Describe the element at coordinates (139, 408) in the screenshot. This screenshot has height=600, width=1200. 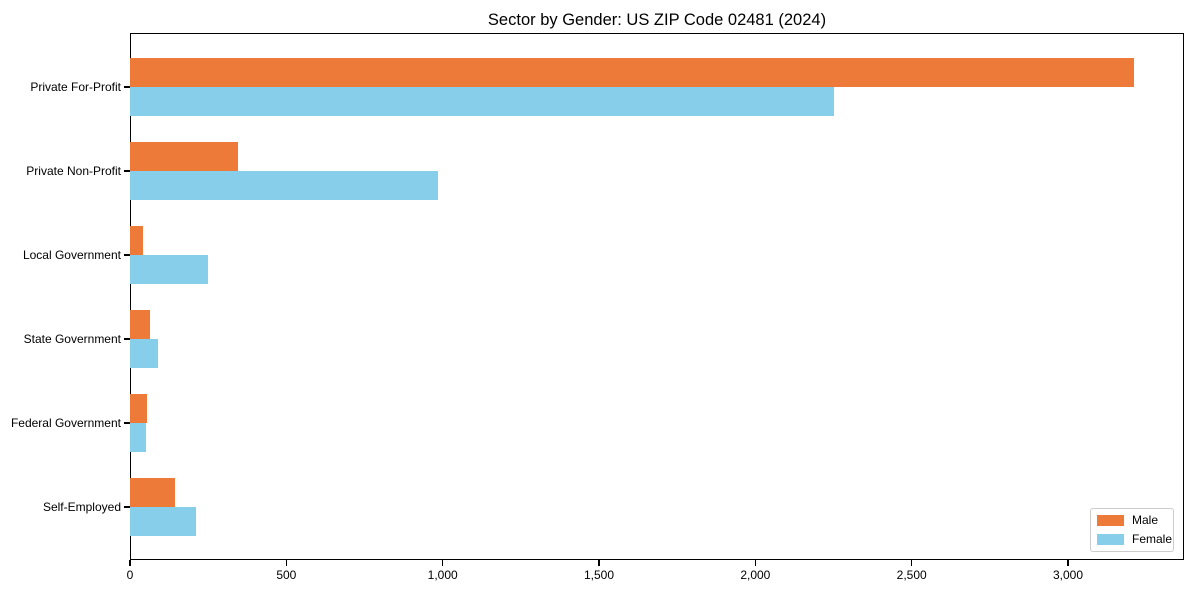
I see `bar-male-federal-government` at that location.